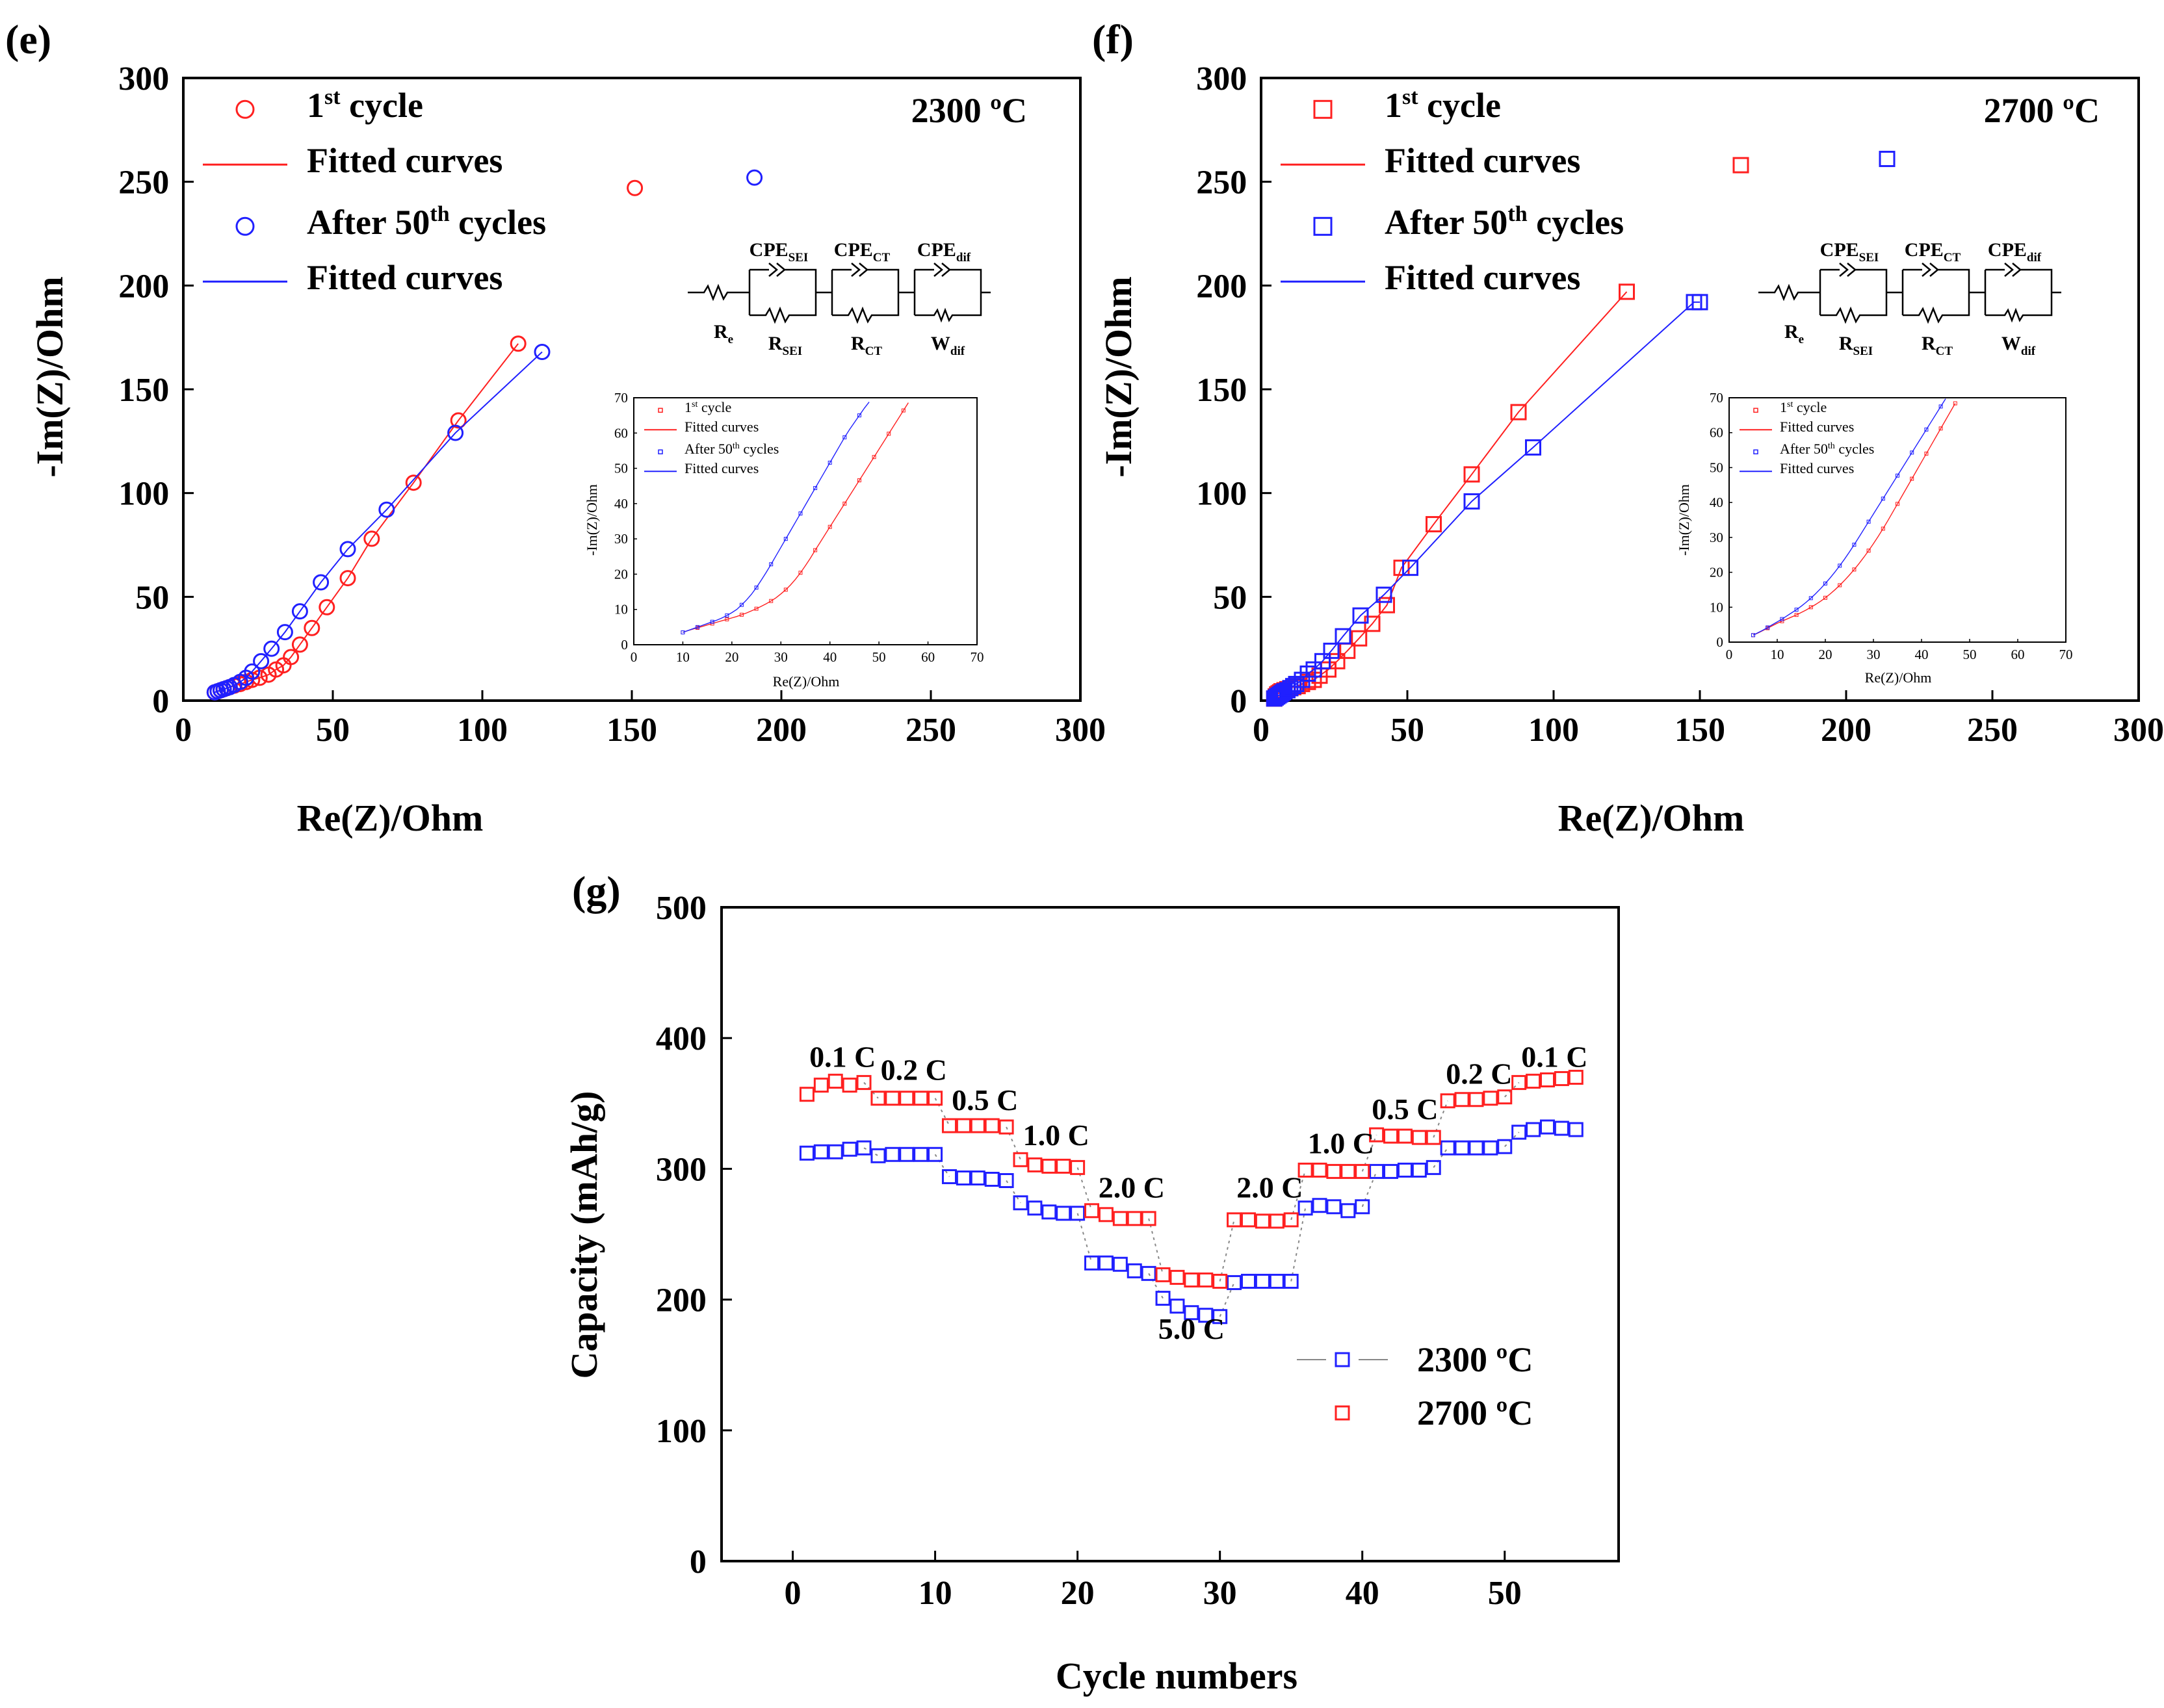 Image resolution: width=2164 pixels, height=1708 pixels. What do you see at coordinates (1720, 642) in the screenshot?
I see `f-inset-ytick-label: 0` at bounding box center [1720, 642].